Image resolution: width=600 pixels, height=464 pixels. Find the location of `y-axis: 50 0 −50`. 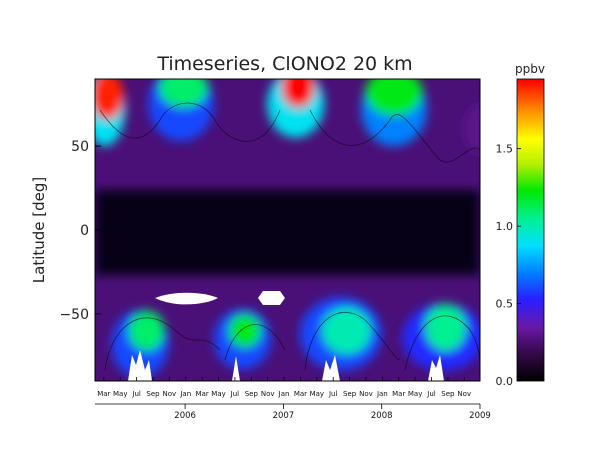

y-axis: 50 0 −50 is located at coordinates (80, 231).